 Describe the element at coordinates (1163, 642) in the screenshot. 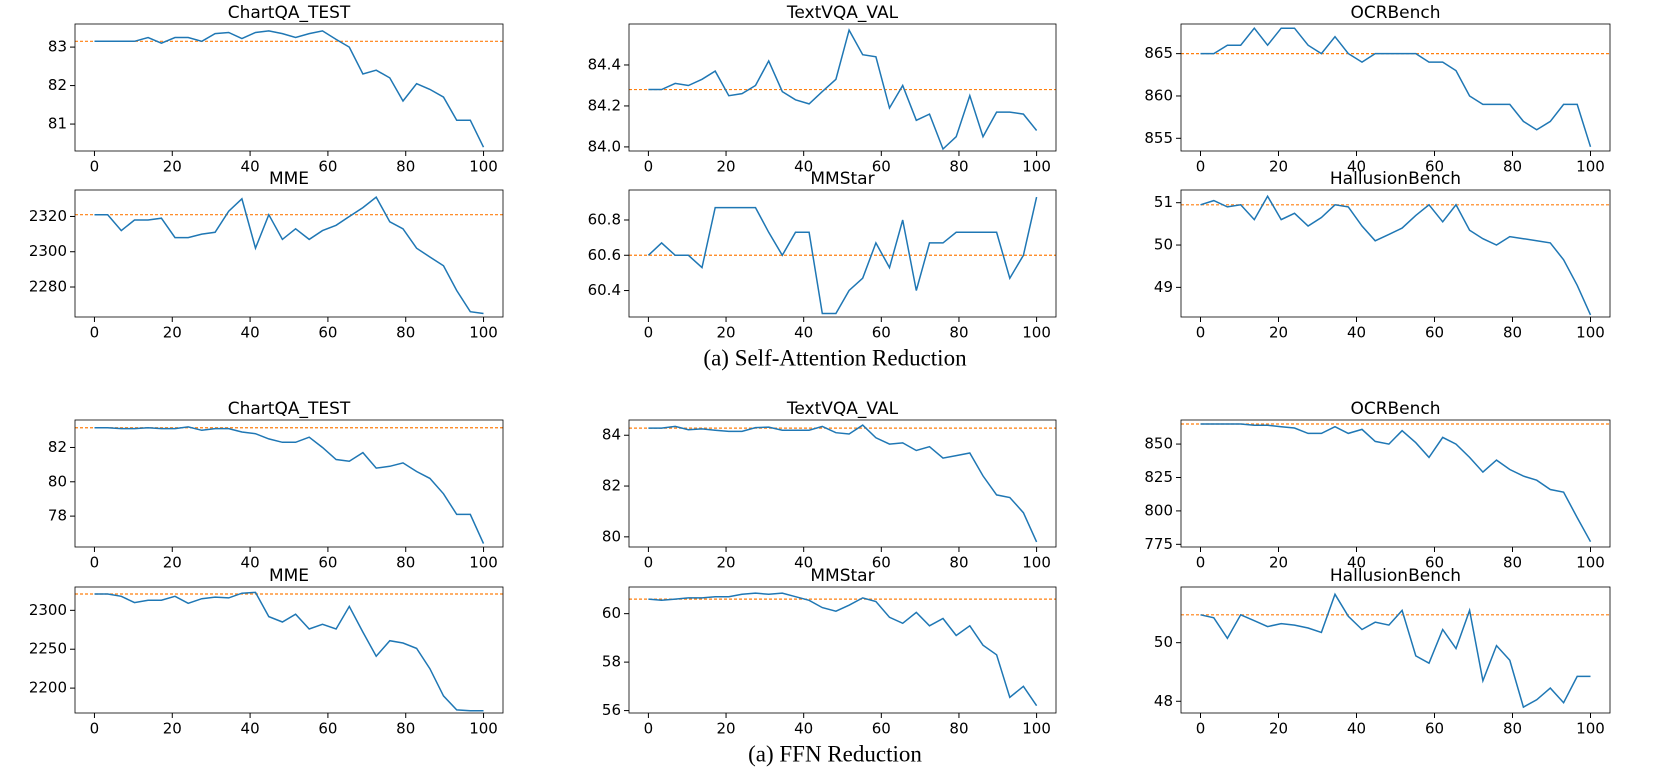

I see `y-tick-label: 50` at that location.